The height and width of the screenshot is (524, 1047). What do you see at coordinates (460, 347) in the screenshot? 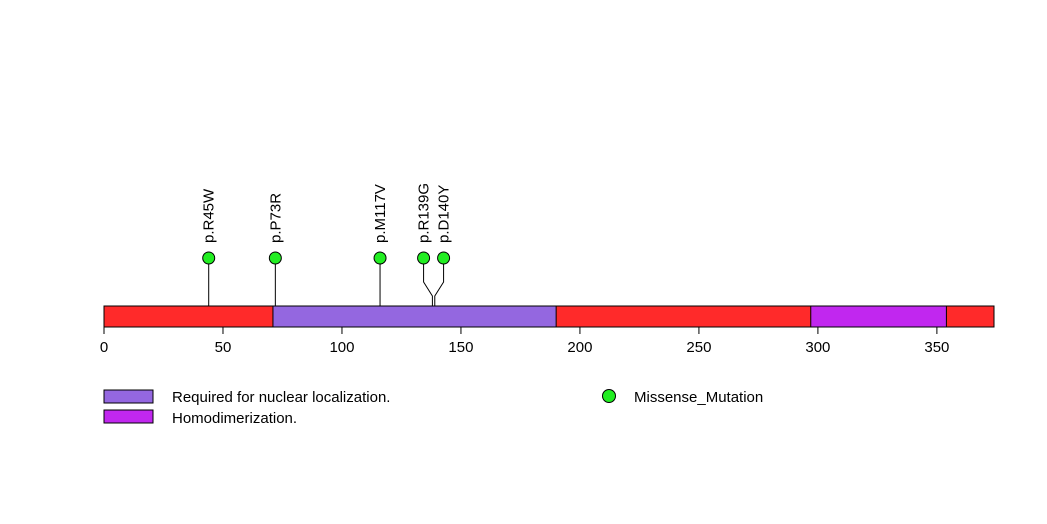
I see `x-tick-label-150: 150` at bounding box center [460, 347].